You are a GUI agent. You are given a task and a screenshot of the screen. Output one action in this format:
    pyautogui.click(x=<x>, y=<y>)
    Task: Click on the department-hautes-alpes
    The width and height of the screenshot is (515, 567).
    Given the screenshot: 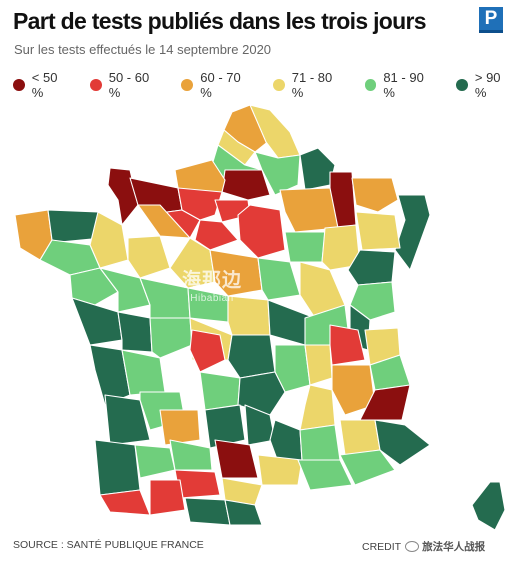 What is the action you would take?
    pyautogui.click(x=385, y=402)
    